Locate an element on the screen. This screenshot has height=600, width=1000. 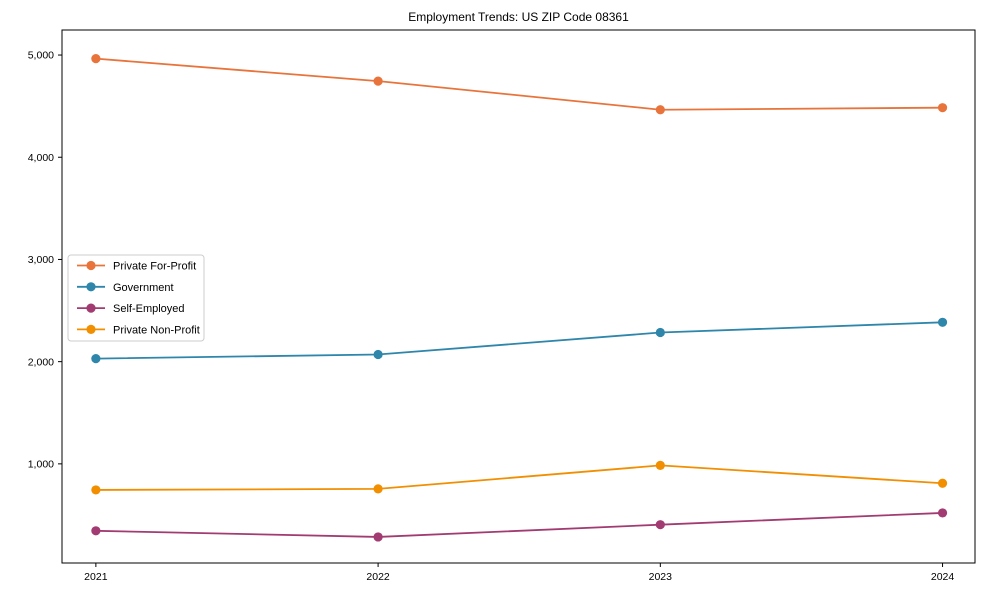
legend-label-self-employed: Self-Employed is located at coordinates (149, 309).